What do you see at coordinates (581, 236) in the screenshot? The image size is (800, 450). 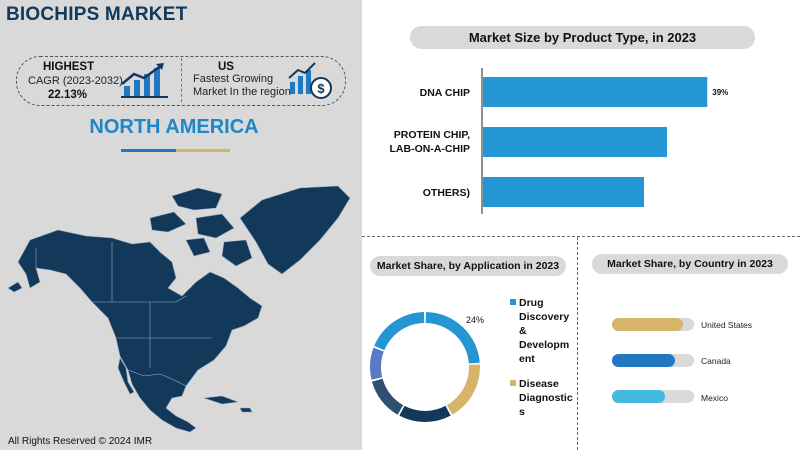 I see `horizontal-separator` at bounding box center [581, 236].